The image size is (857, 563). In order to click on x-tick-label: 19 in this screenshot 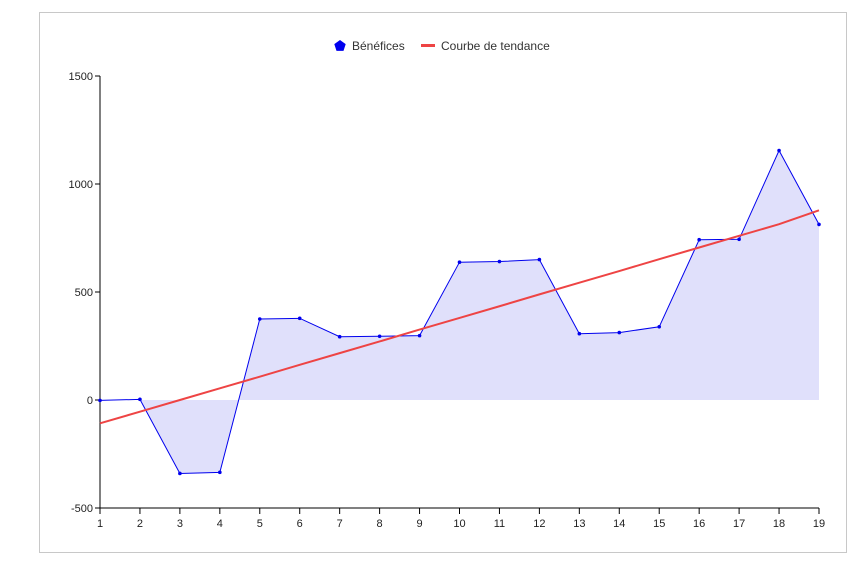, I will do `click(819, 524)`.